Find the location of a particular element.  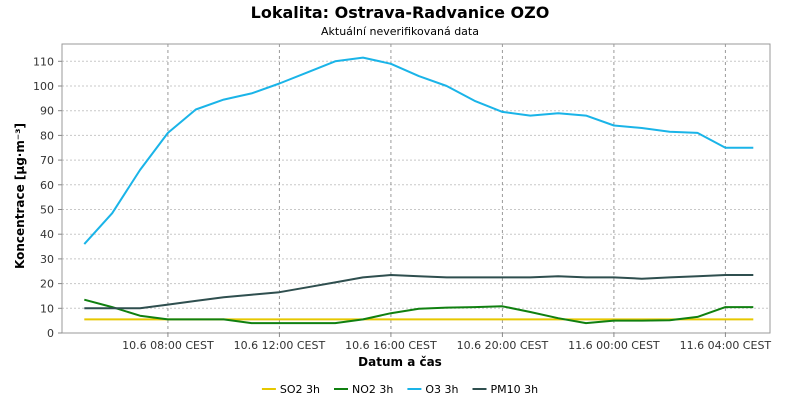

chart-subtitle: Aktuální neverifikovaná data is located at coordinates (400, 31).